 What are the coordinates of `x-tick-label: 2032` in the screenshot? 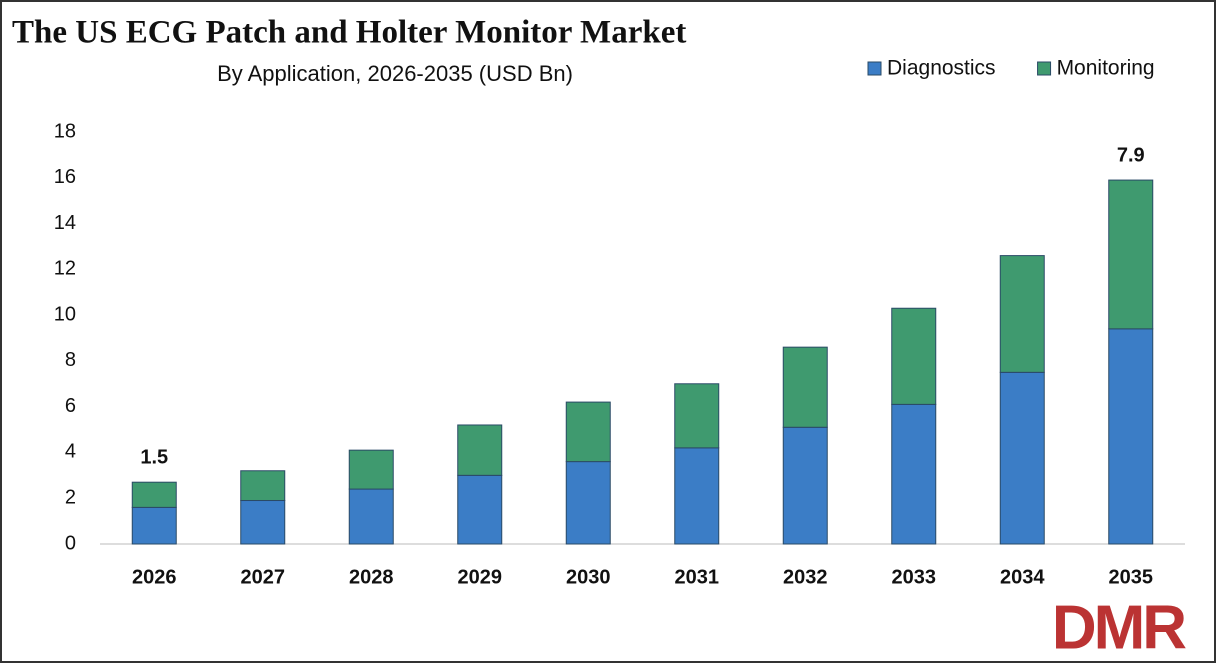 It's located at (805, 577).